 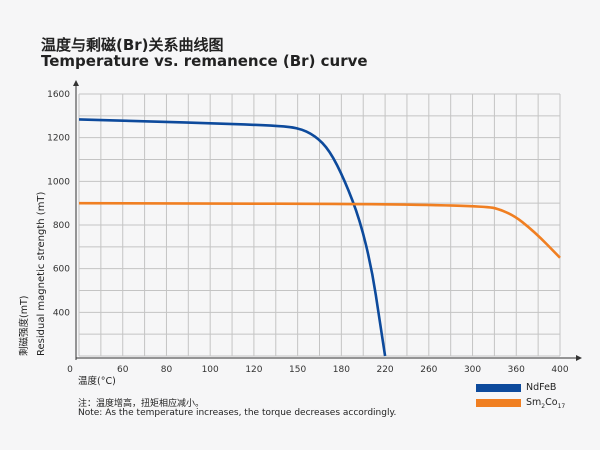 What do you see at coordinates (76, 83) in the screenshot?
I see `y-axis-arrow-icon` at bounding box center [76, 83].